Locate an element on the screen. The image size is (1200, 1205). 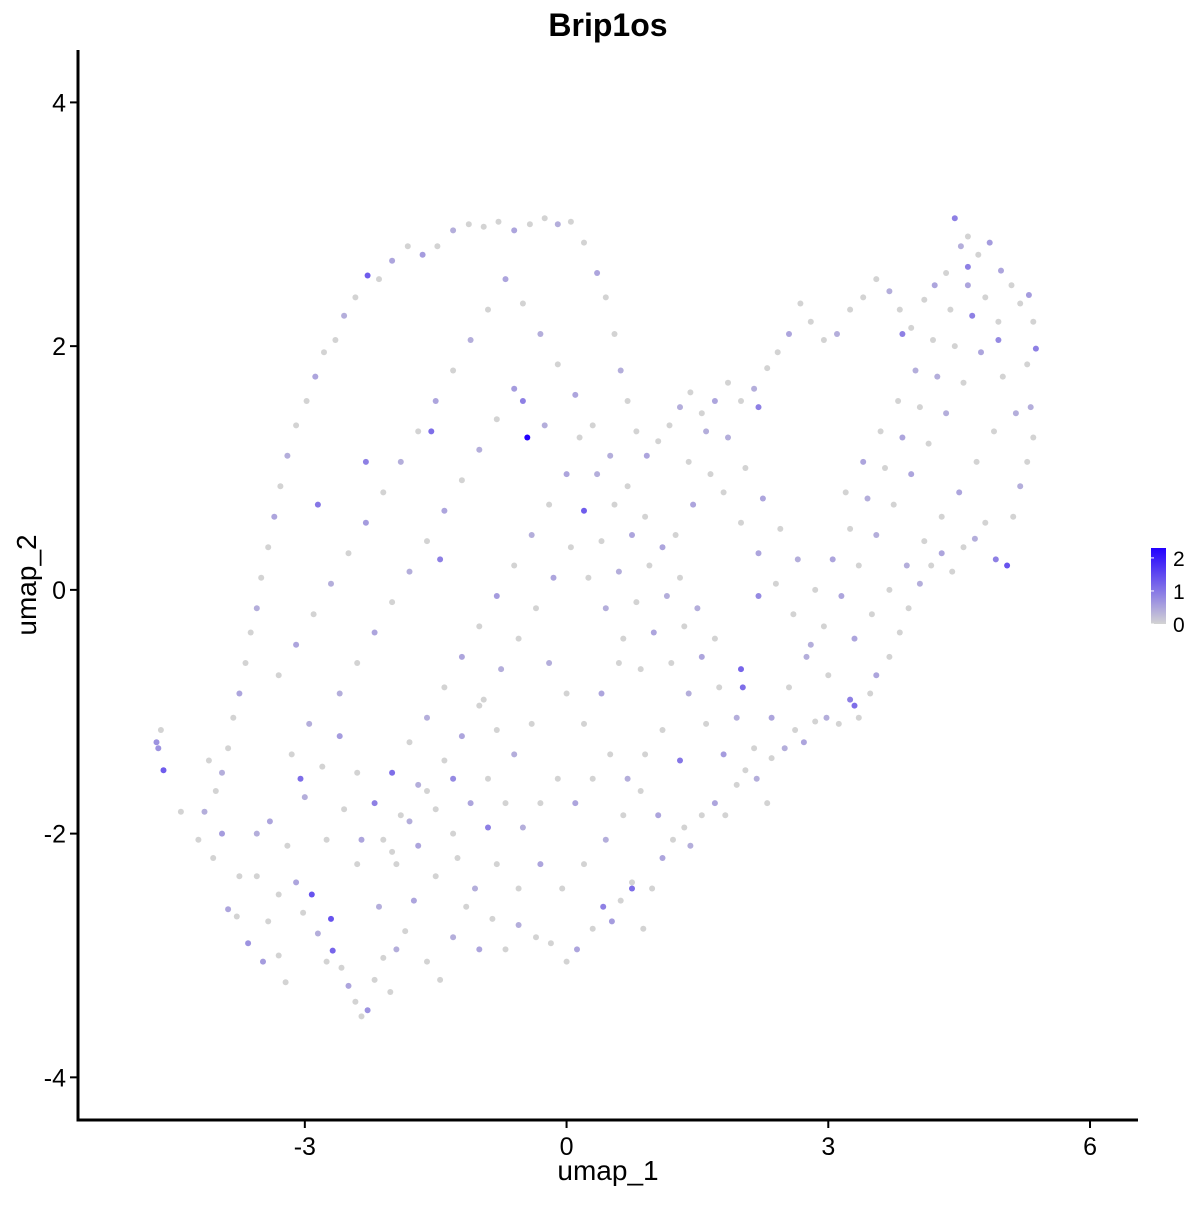
y-tick-label: 4 is located at coordinates (59, 103).